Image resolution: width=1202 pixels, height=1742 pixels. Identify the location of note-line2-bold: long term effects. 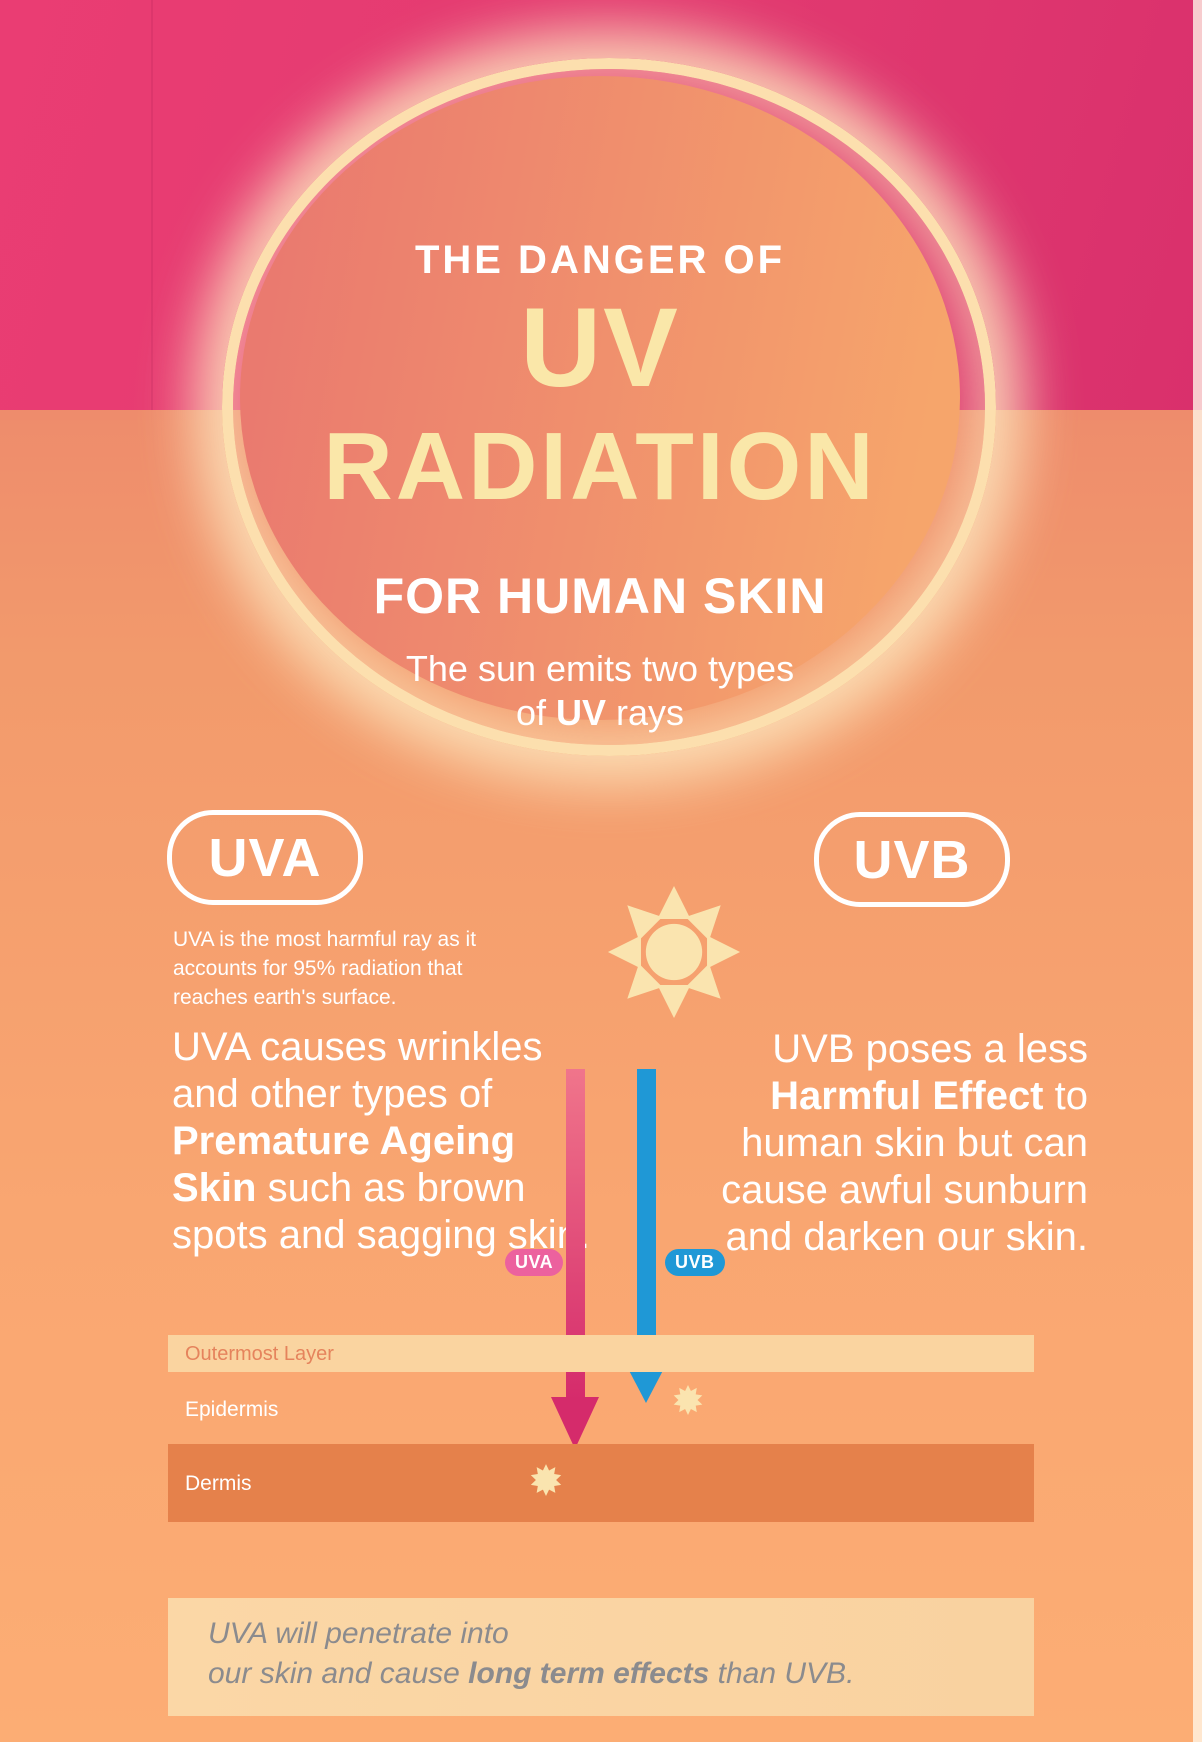
(589, 1673).